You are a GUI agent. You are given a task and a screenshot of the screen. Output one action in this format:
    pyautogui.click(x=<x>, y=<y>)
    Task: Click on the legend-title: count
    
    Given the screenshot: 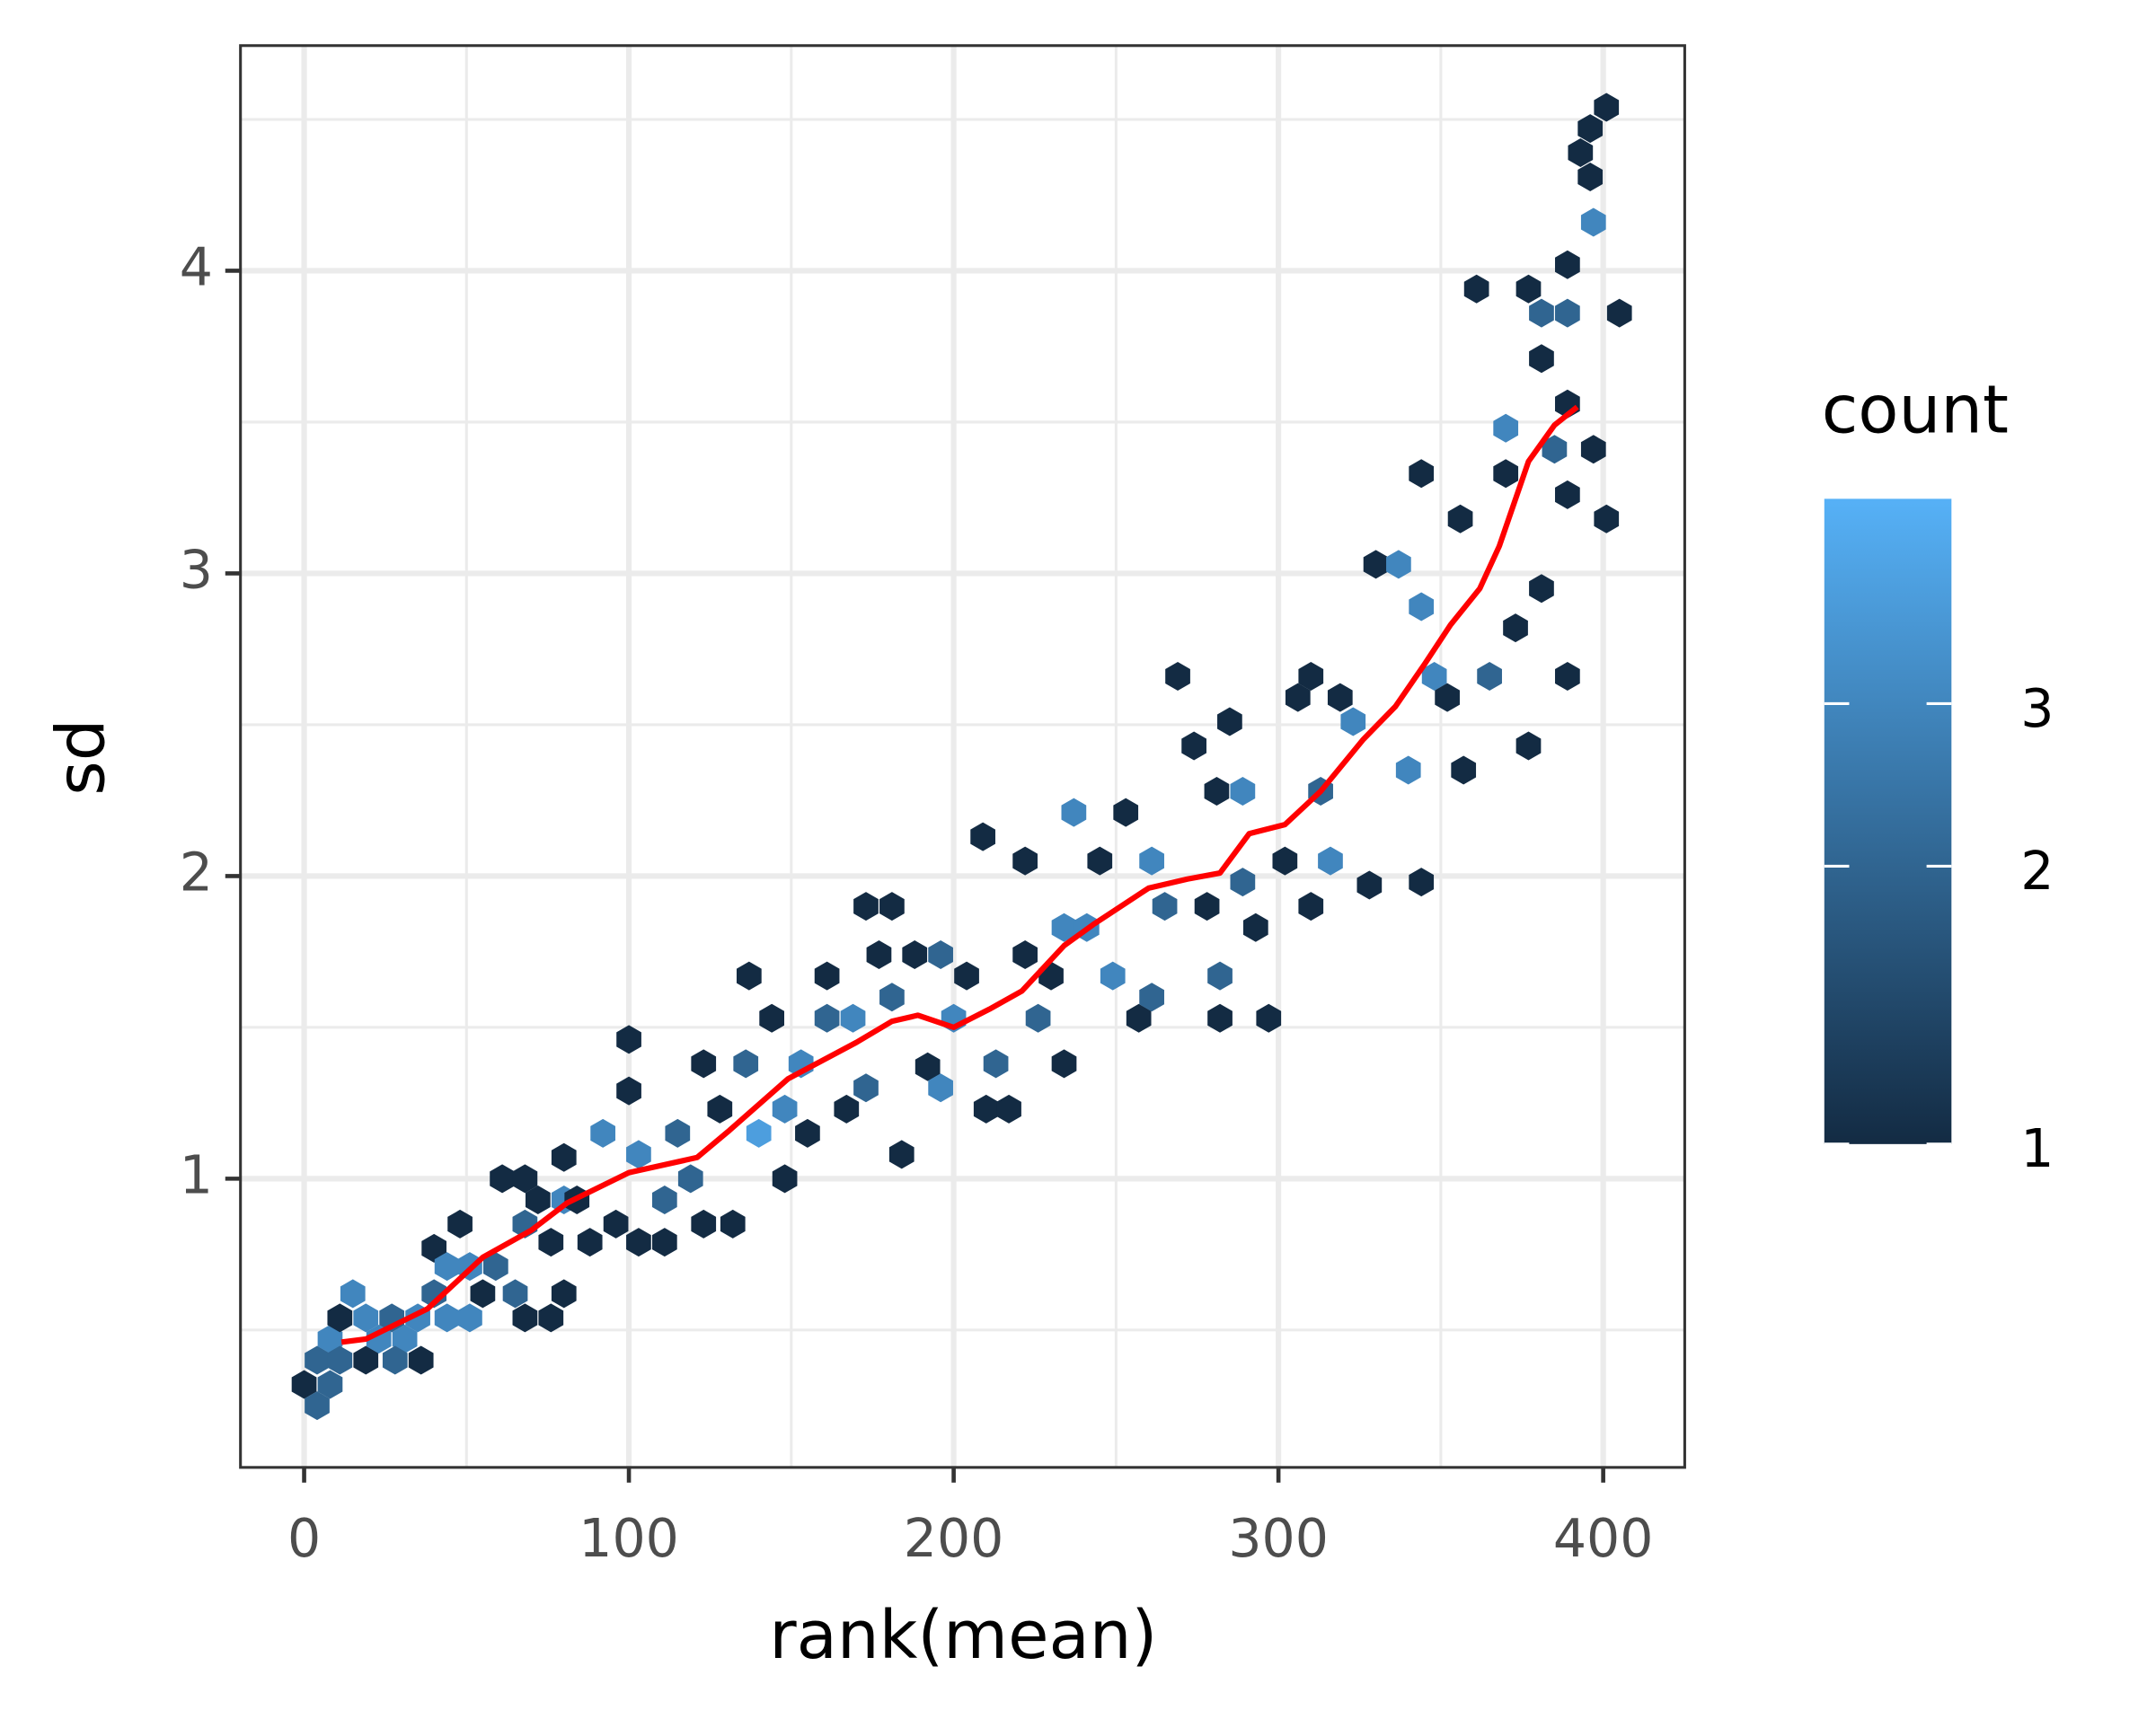 What is the action you would take?
    pyautogui.click(x=1915, y=410)
    